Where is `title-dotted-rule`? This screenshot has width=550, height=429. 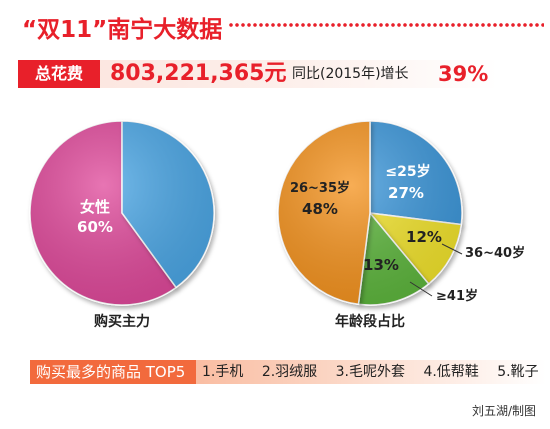 title-dotted-rule is located at coordinates (386, 25).